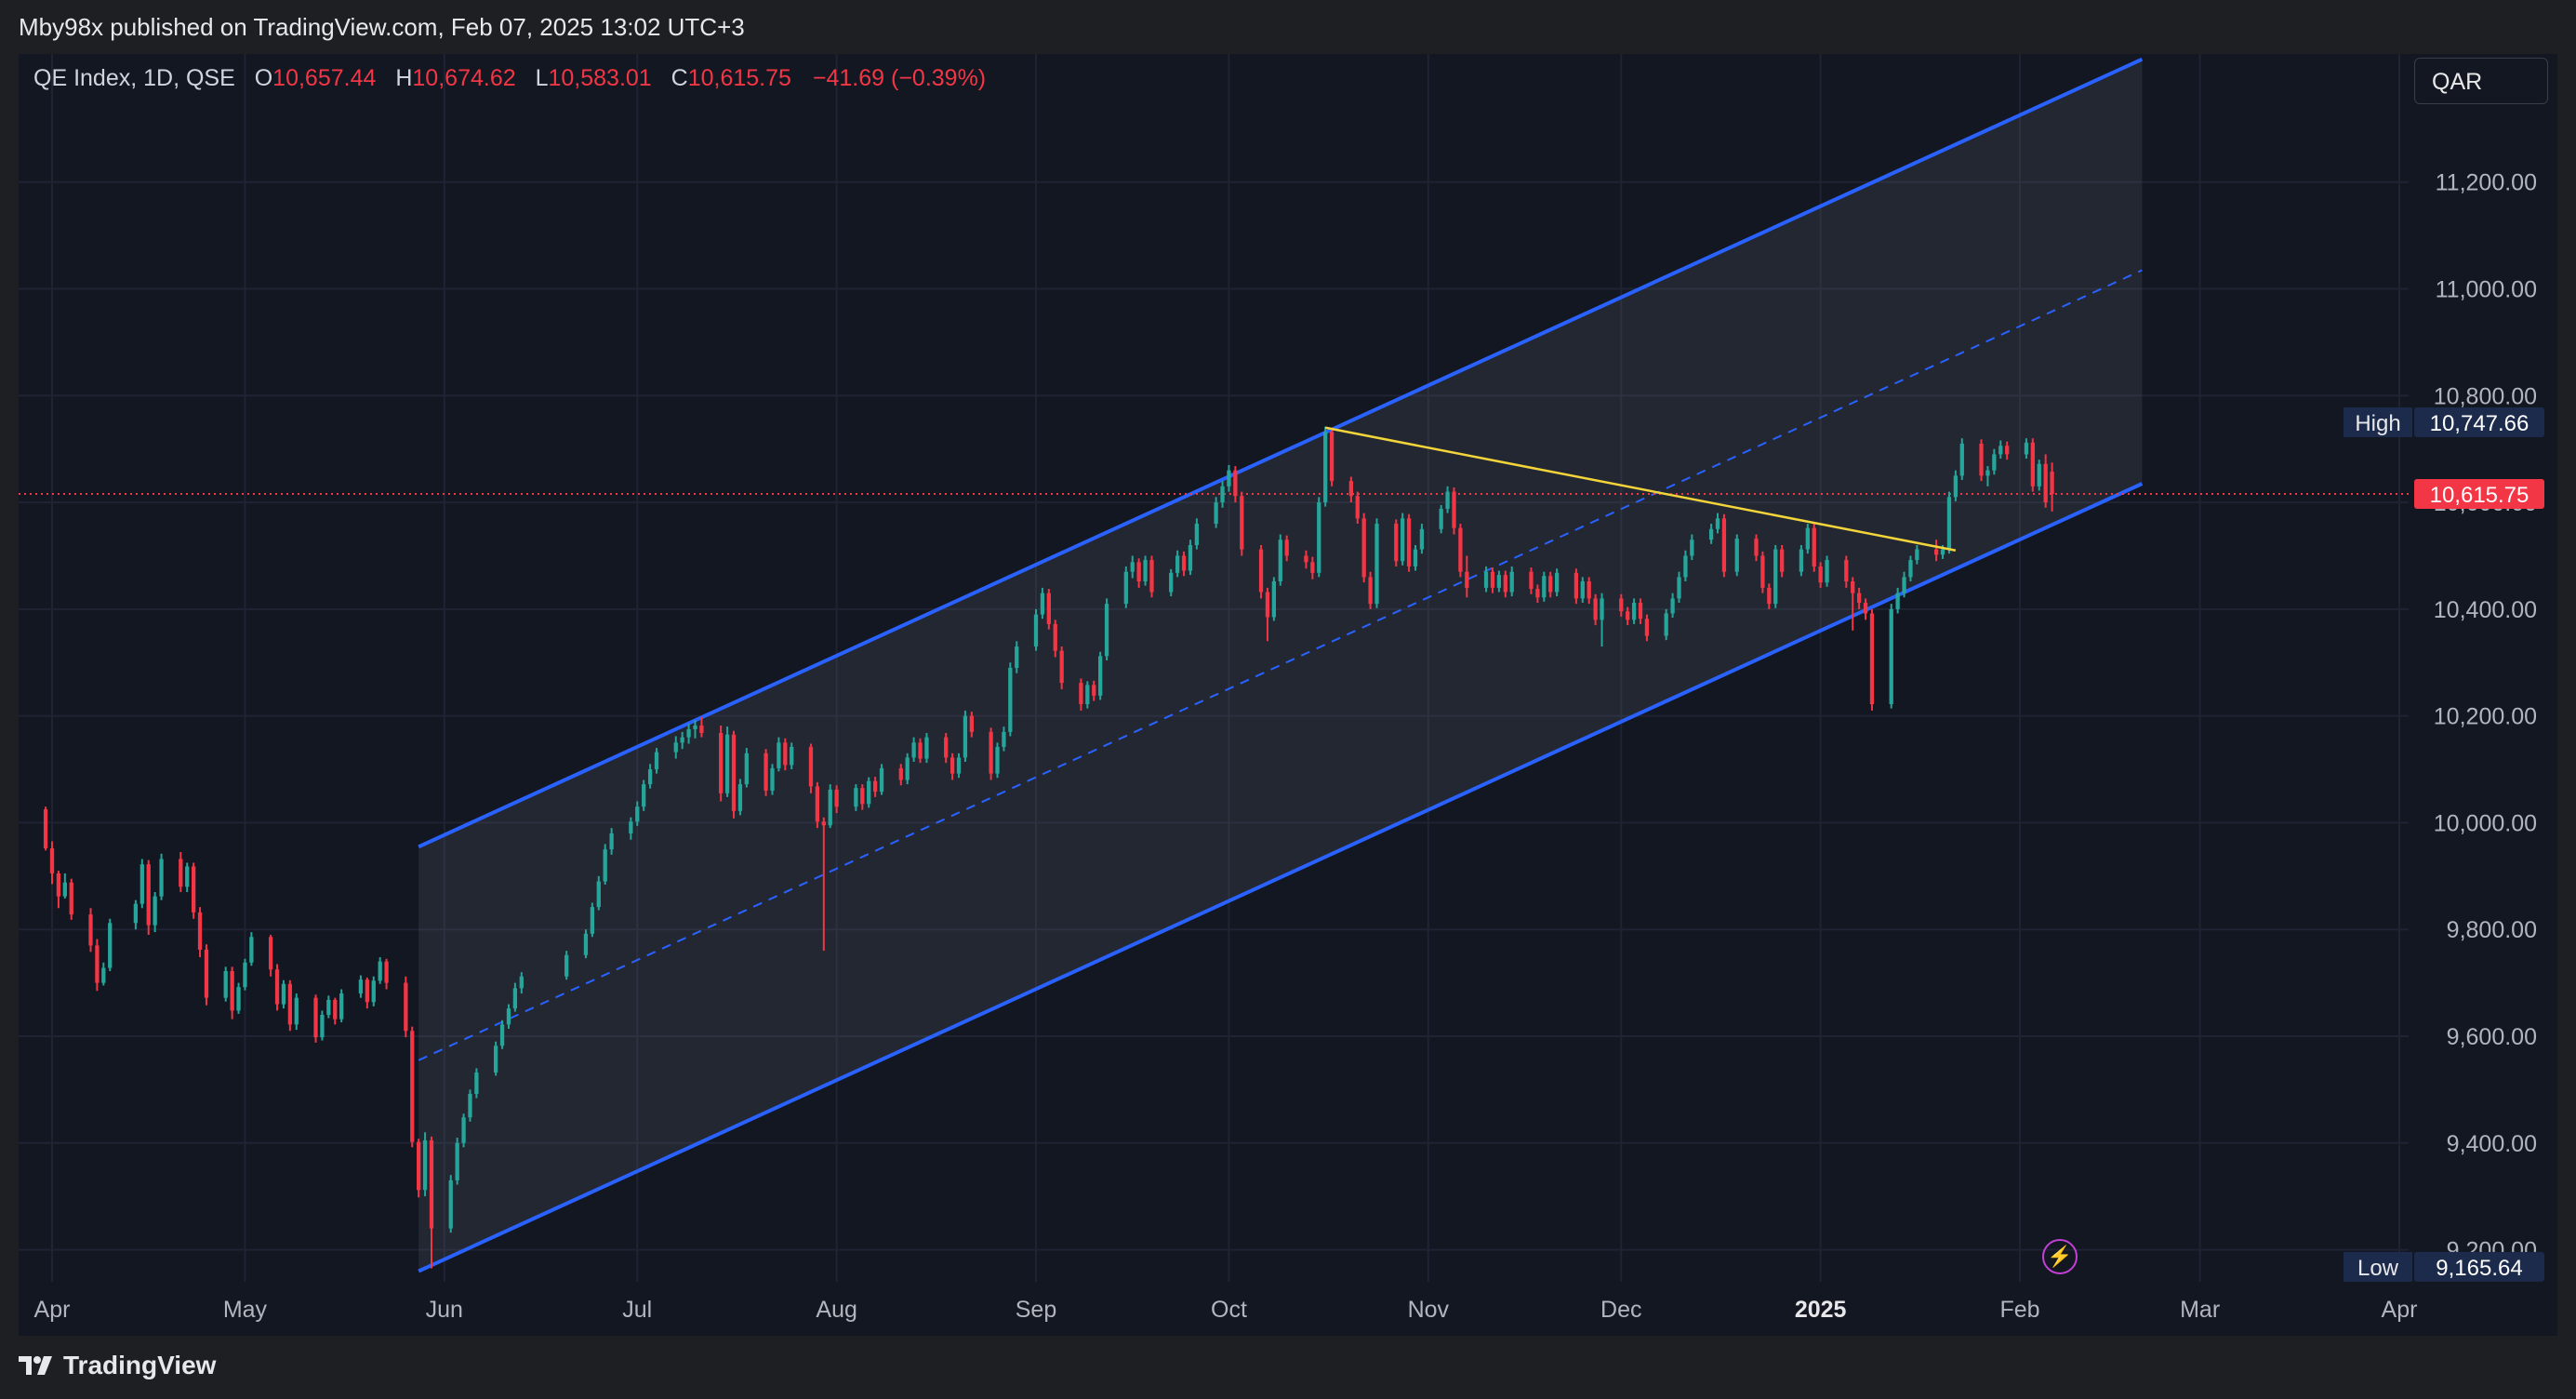 This screenshot has width=2576, height=1399. What do you see at coordinates (2492, 930) in the screenshot?
I see `y-tick-label: 9,800.00` at bounding box center [2492, 930].